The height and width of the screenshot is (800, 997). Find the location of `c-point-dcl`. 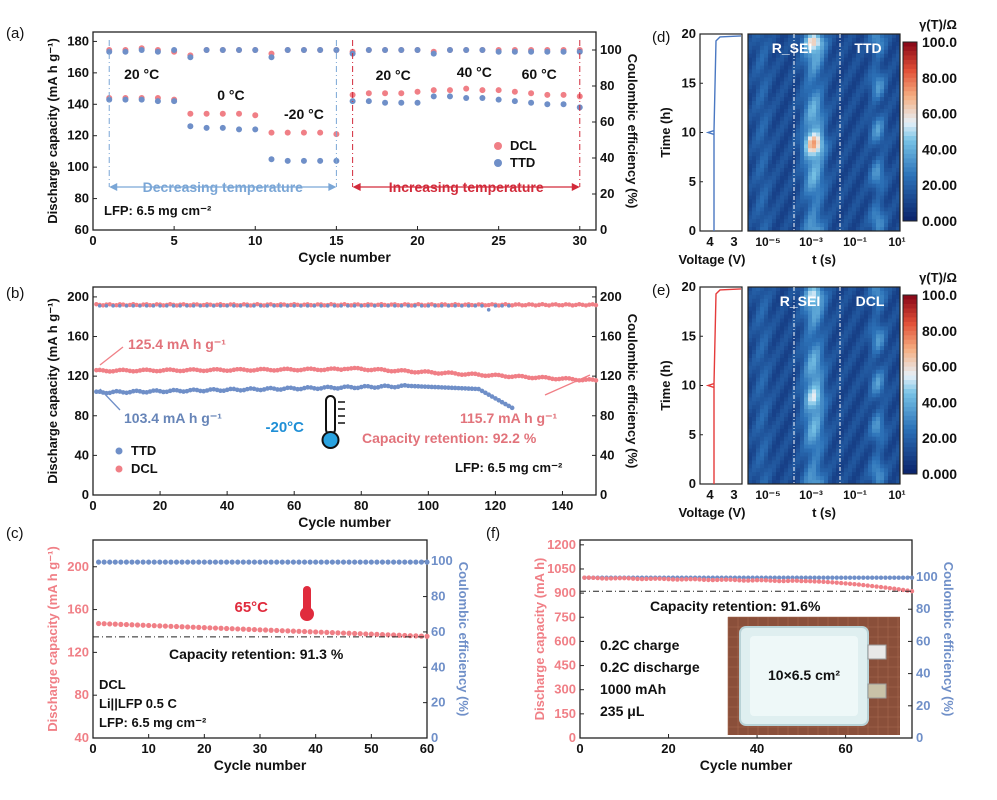

c-point-dcl is located at coordinates (249, 629).